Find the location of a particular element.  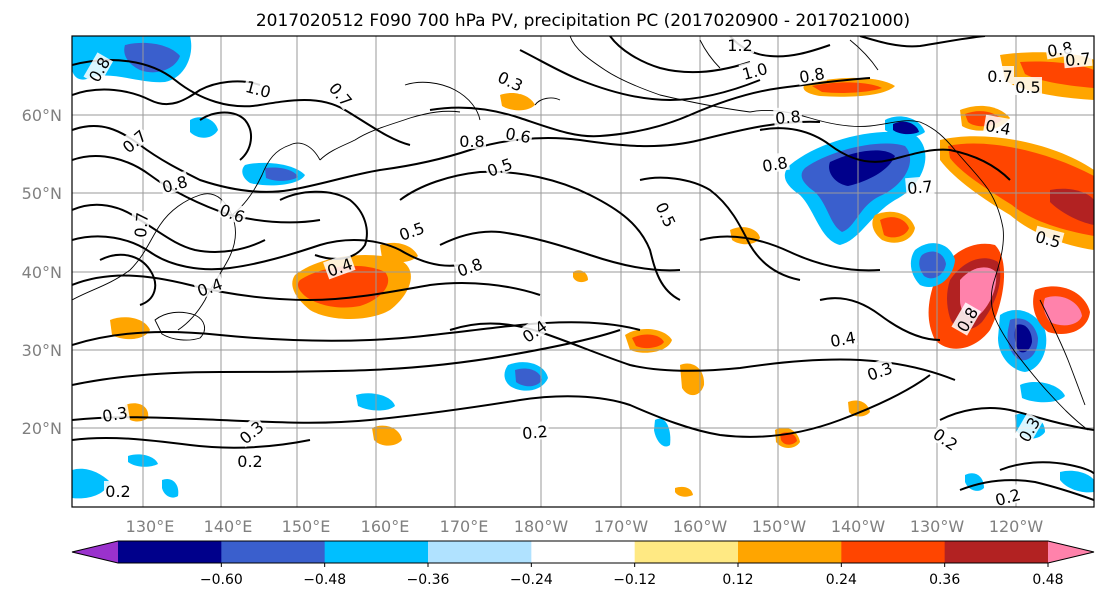

colorbar-tick-label: −0.12 is located at coordinates (634, 580).